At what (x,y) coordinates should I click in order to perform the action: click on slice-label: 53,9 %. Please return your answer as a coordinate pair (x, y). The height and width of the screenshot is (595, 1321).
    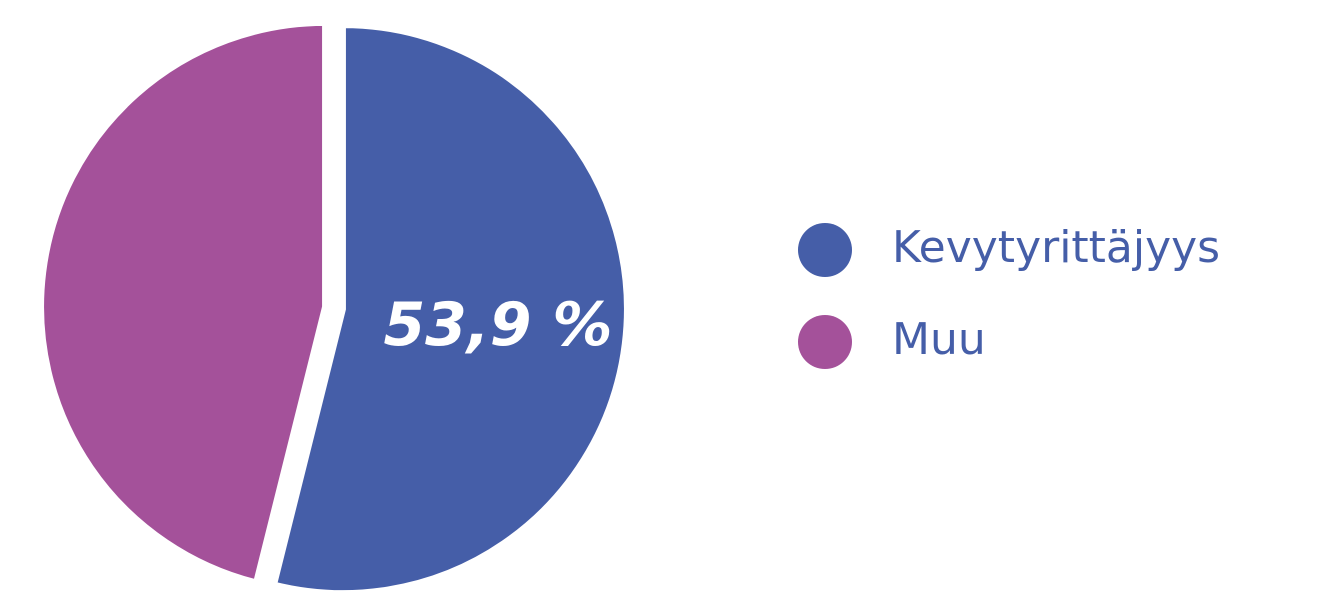
    Looking at the image, I should click on (497, 325).